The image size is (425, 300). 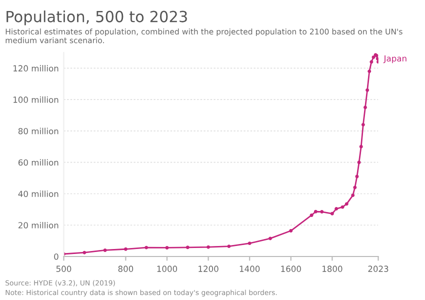 I want to click on x-tick-label: 500, so click(x=64, y=269).